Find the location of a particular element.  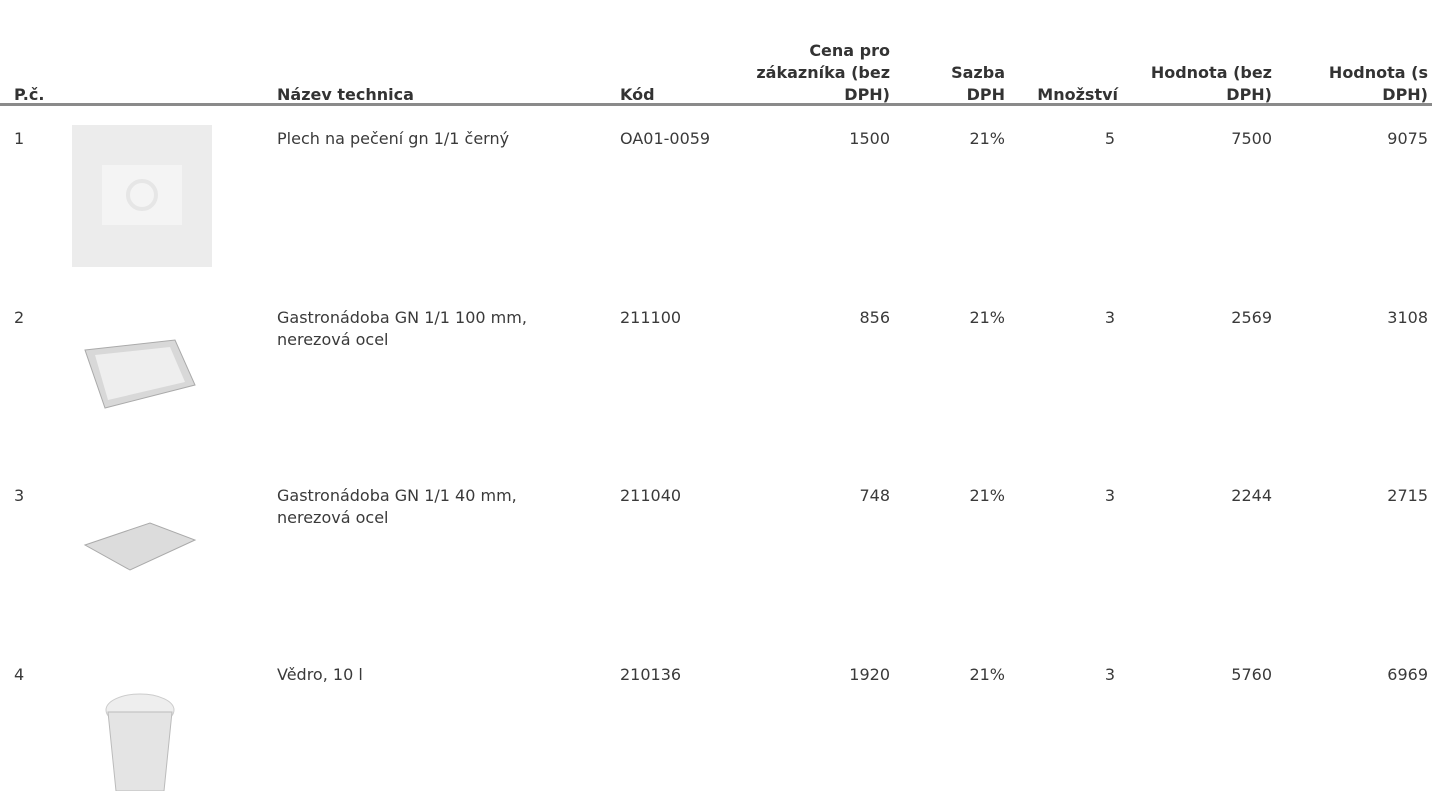

table-cell: 4 is located at coordinates (19, 674).